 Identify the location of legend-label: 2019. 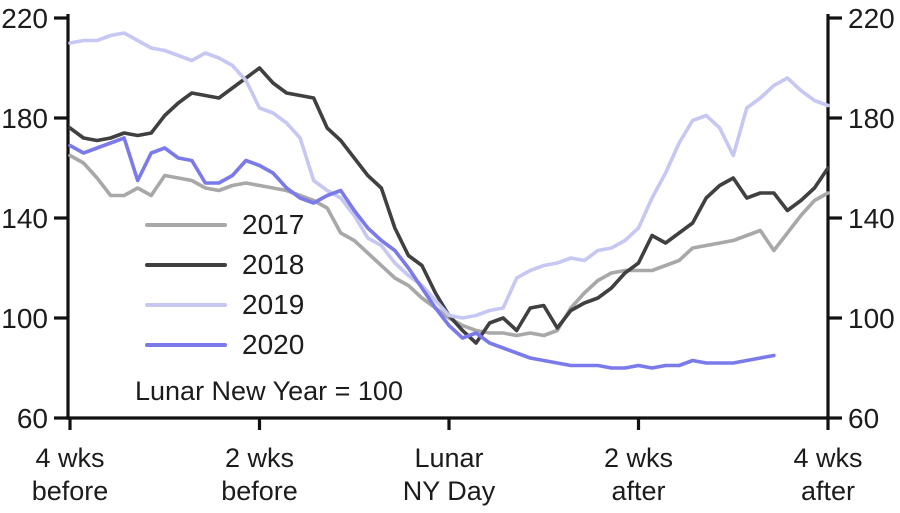
(273, 304).